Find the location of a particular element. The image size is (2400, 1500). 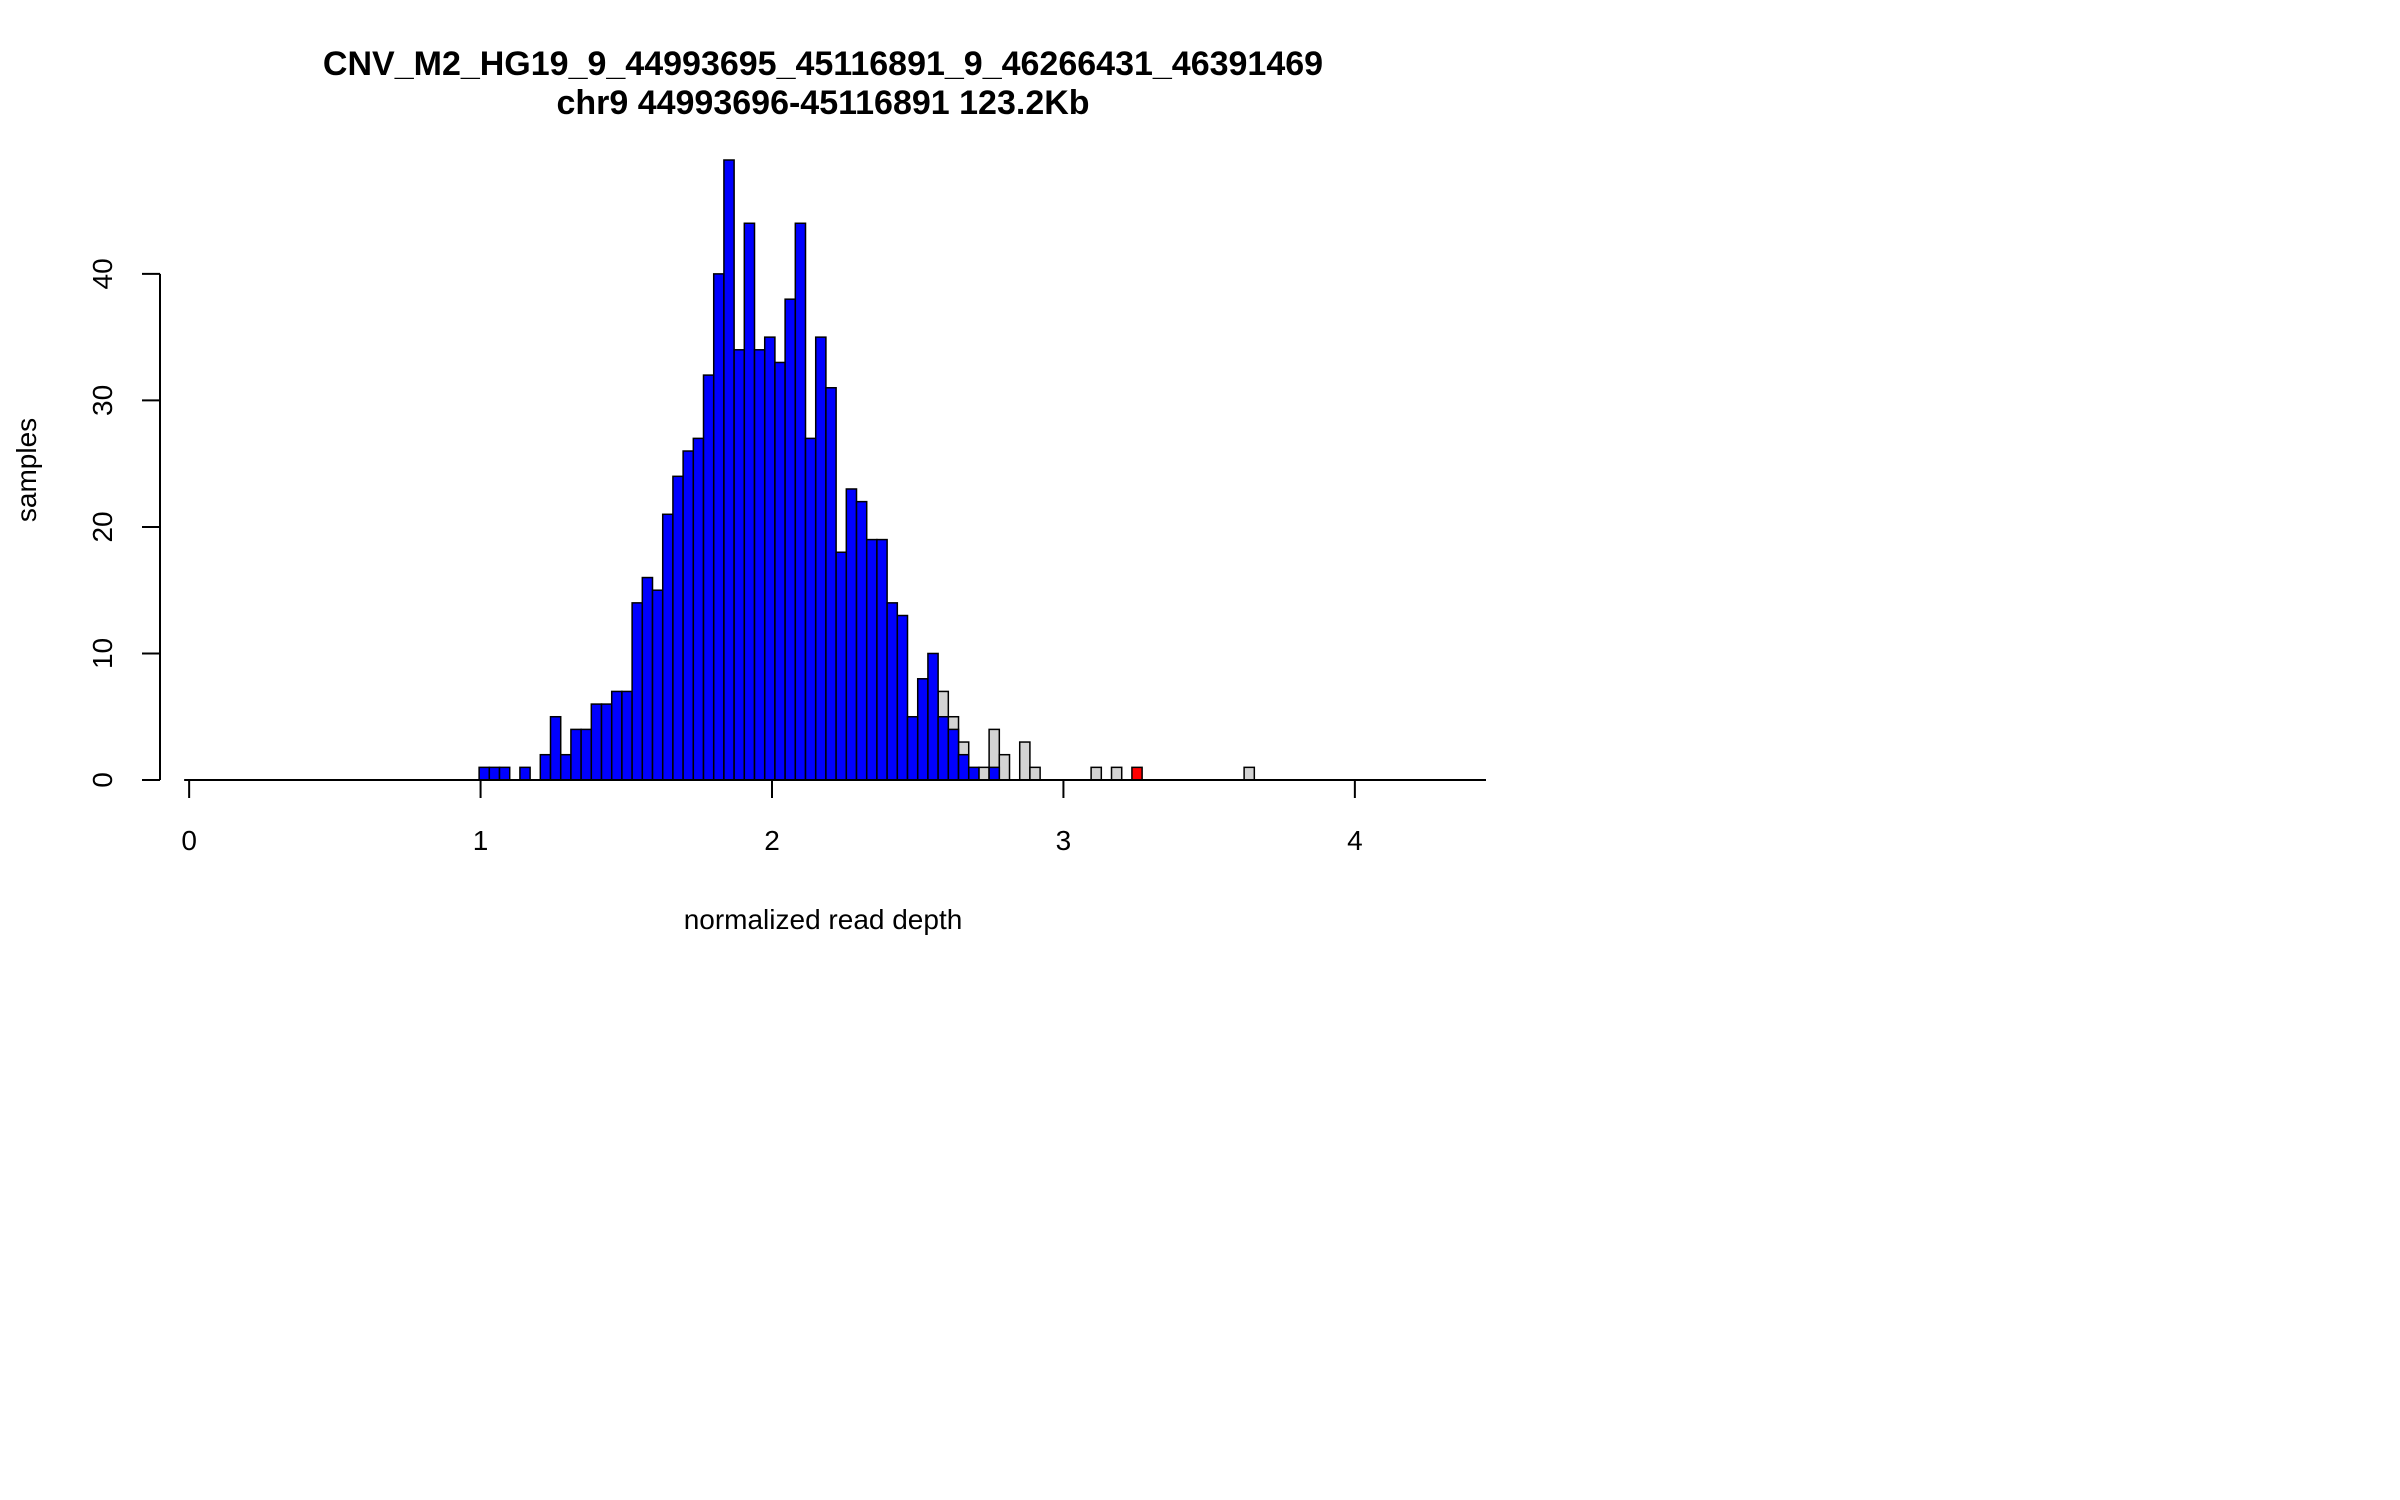

y-tick-label: 10 is located at coordinates (102, 653).